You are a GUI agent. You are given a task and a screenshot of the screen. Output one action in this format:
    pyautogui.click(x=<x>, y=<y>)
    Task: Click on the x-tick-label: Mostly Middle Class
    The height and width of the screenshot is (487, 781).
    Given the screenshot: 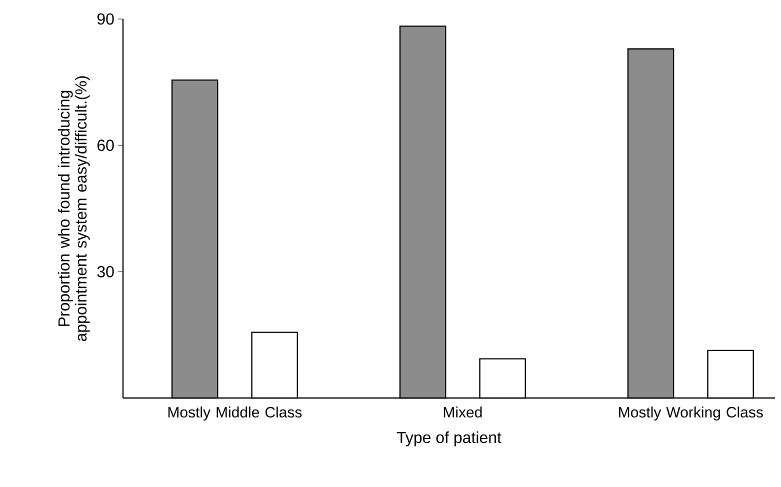 What is the action you would take?
    pyautogui.click(x=235, y=413)
    